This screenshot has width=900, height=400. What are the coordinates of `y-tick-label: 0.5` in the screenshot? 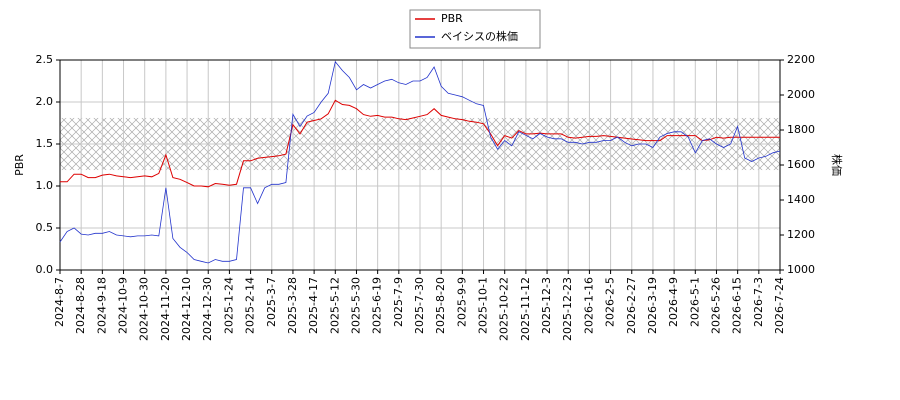 It's located at (45, 227).